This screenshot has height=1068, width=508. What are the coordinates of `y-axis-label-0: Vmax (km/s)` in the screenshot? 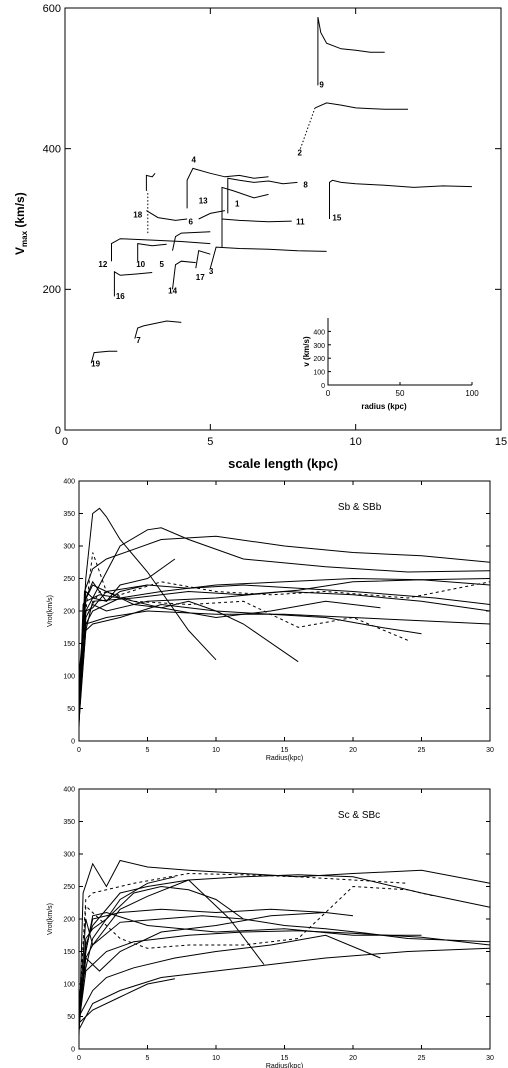 It's located at (21, 223).